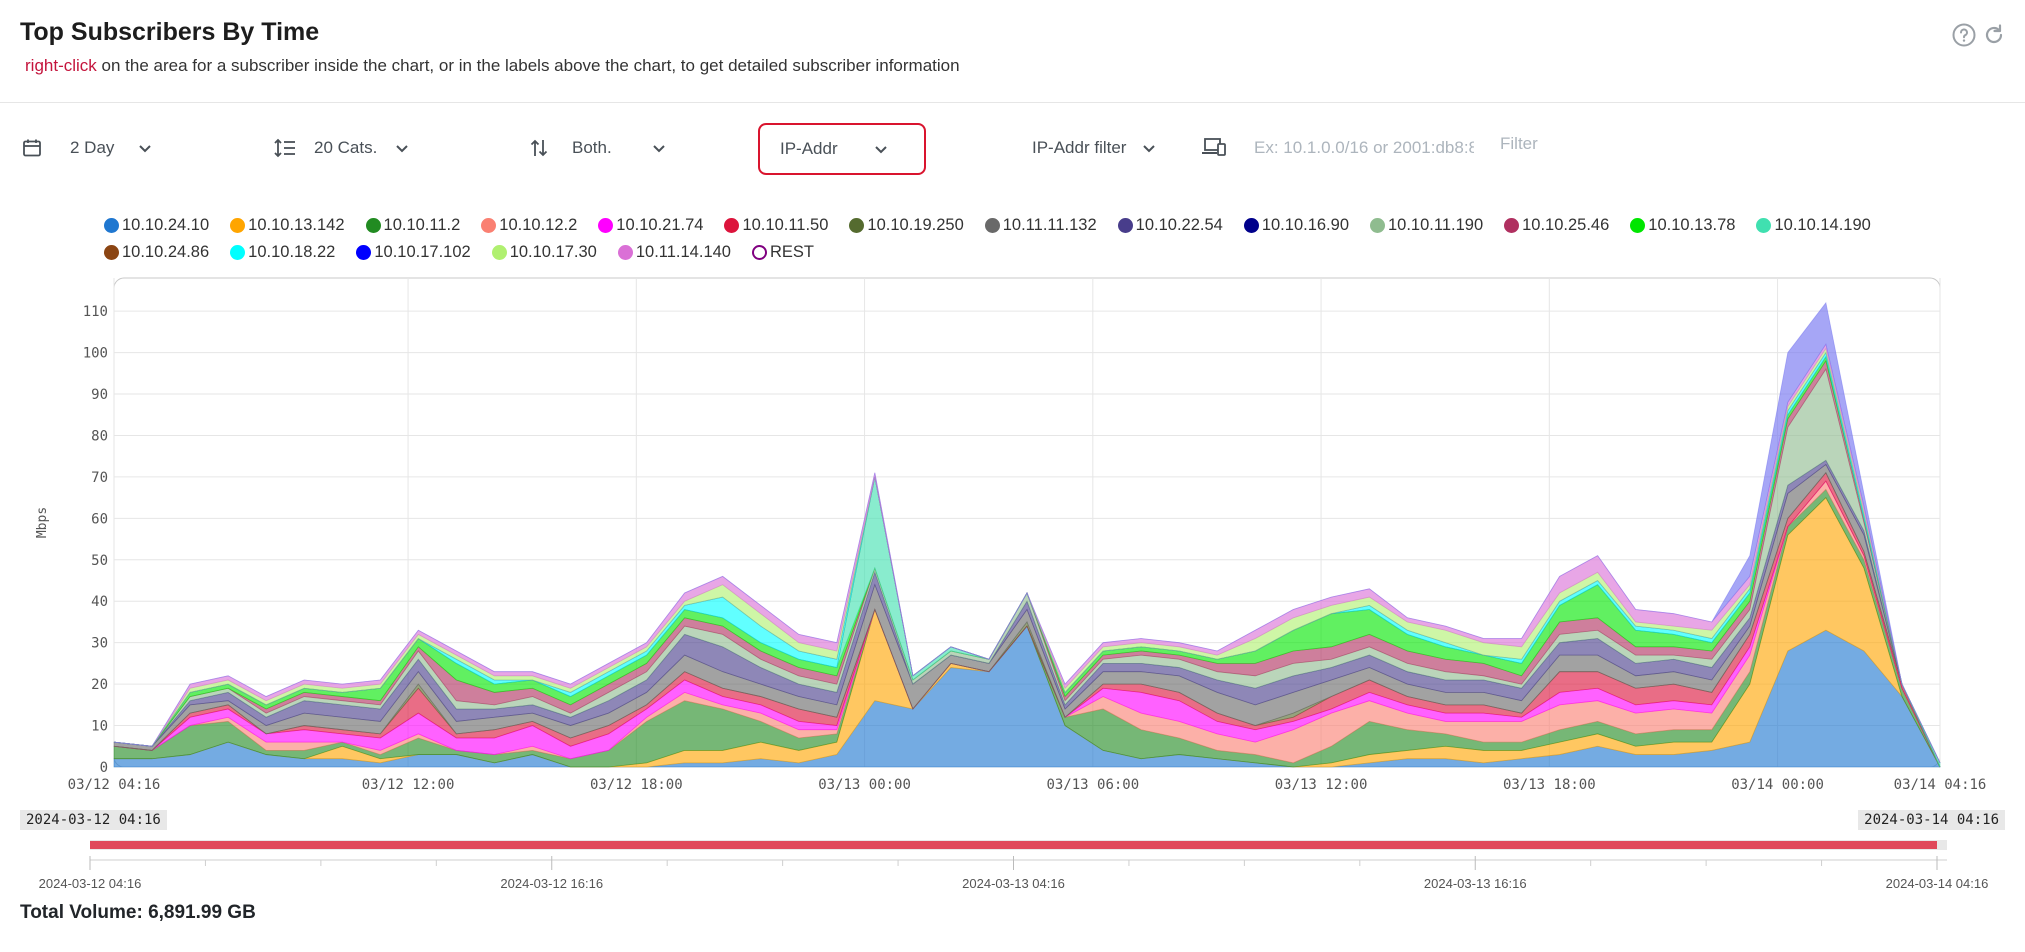 The height and width of the screenshot is (952, 2025). I want to click on grouping-label: IP-Addr, so click(809, 148).